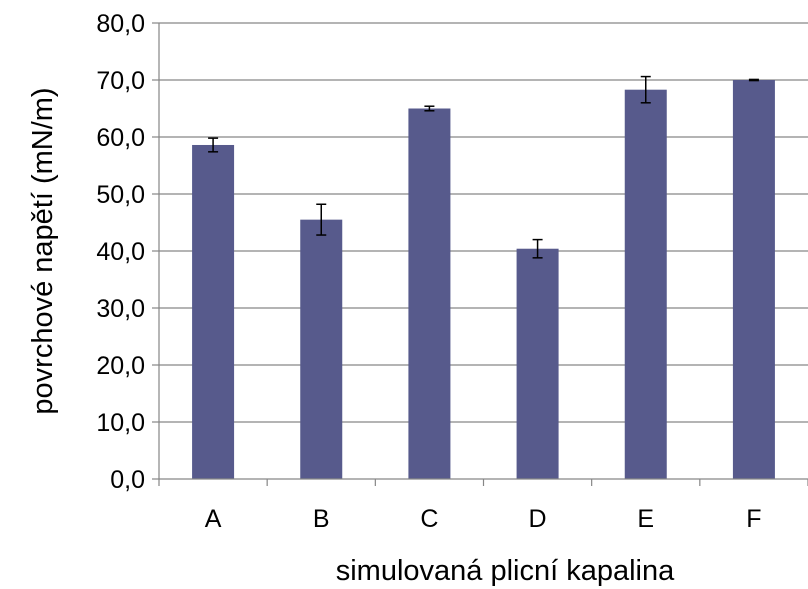 This screenshot has height=589, width=808. I want to click on y-tick-label: 10,0, so click(120, 423).